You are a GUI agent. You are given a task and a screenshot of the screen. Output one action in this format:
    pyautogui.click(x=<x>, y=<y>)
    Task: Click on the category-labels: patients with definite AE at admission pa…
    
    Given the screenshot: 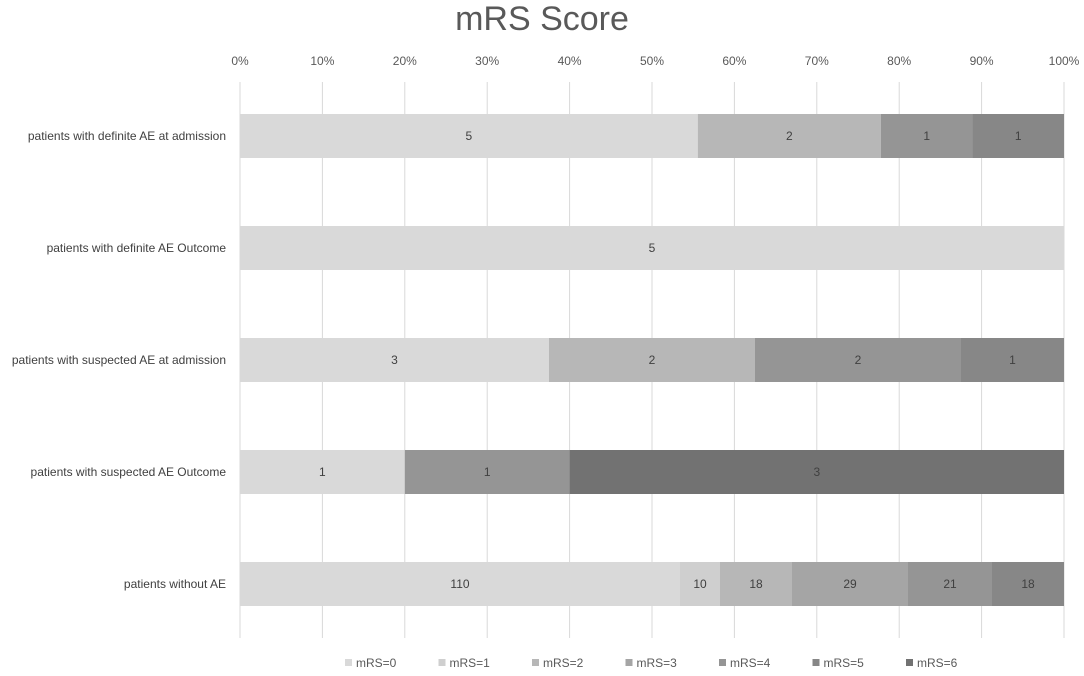 What is the action you would take?
    pyautogui.click(x=119, y=360)
    